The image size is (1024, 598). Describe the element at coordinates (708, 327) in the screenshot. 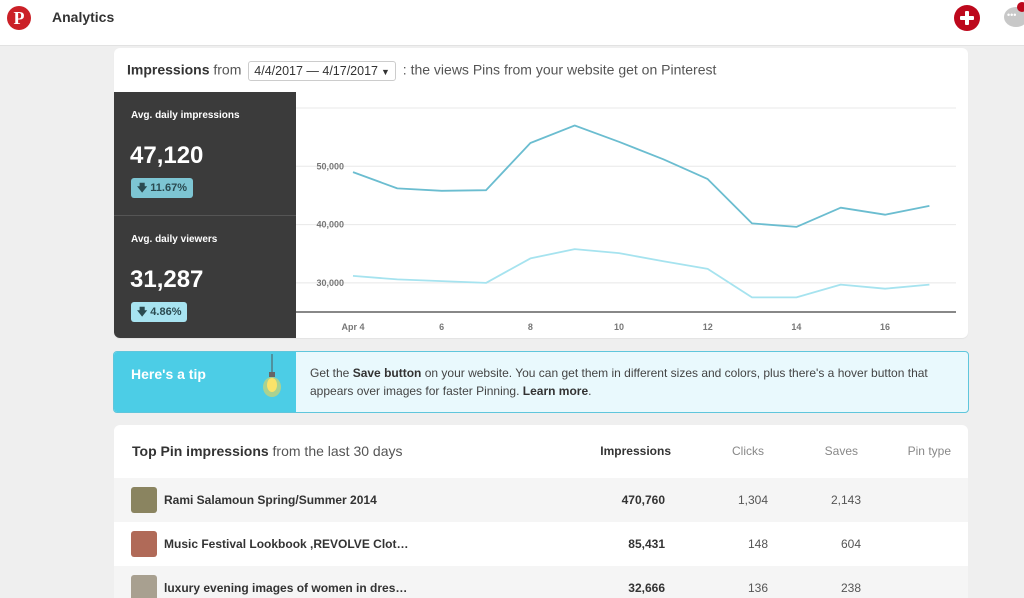

I see `x-tick-label: 12` at that location.